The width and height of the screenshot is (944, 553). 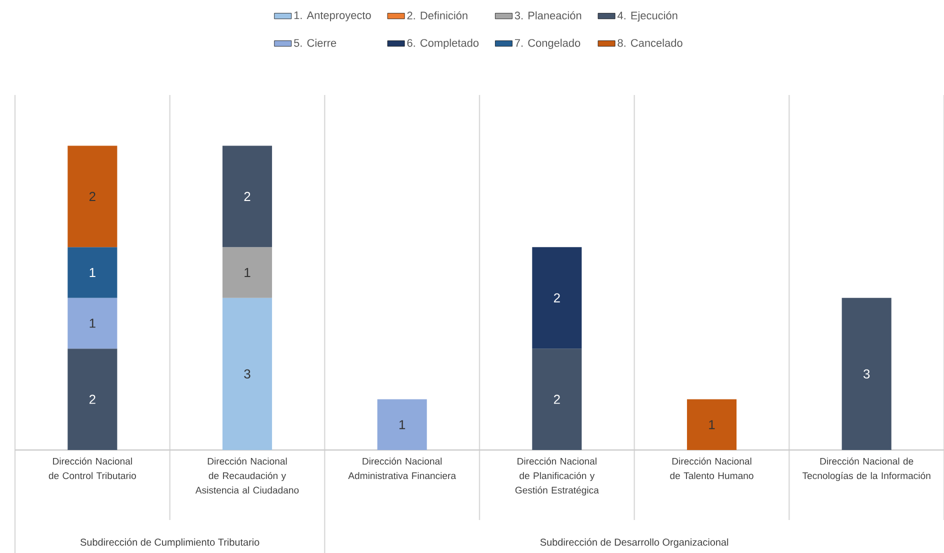 I want to click on text: Subdirección de Cumplimiento Tributario, so click(x=170, y=543).